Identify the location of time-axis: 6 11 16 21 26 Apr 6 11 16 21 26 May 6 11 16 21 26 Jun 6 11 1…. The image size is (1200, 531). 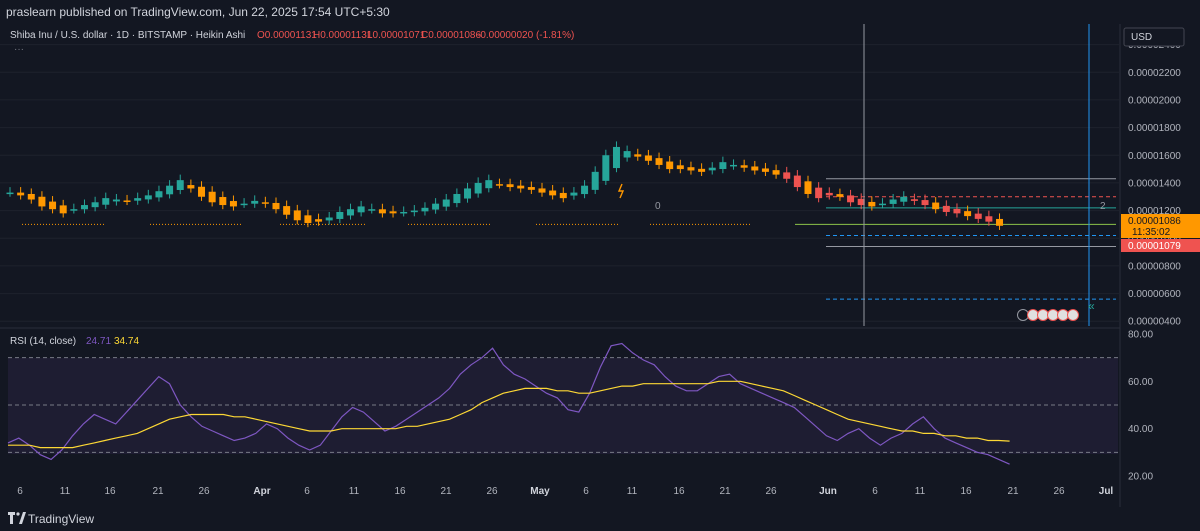
(565, 491).